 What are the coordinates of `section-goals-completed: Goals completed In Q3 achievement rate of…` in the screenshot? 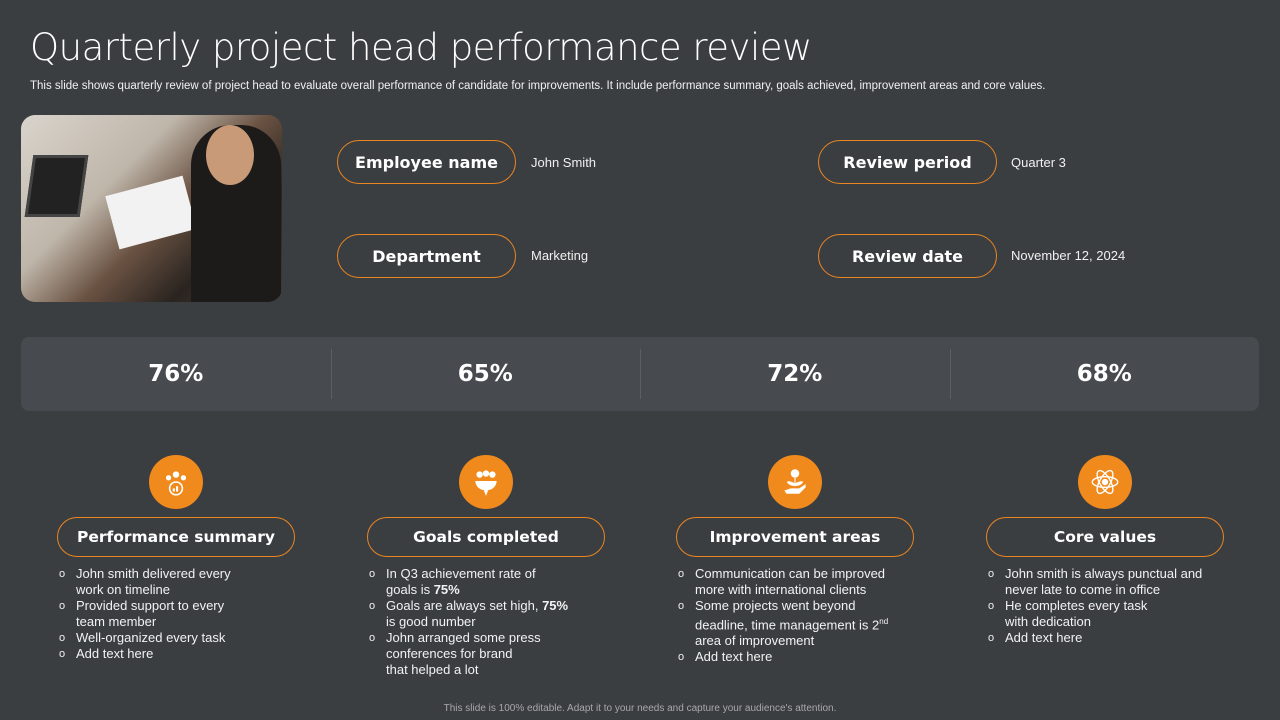 It's located at (486, 566).